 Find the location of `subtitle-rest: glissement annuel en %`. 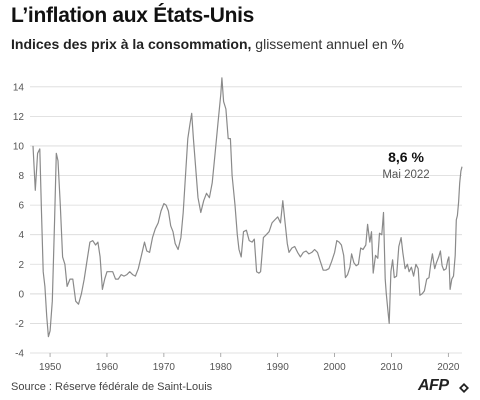

subtitle-rest: glissement annuel en % is located at coordinates (327, 44).